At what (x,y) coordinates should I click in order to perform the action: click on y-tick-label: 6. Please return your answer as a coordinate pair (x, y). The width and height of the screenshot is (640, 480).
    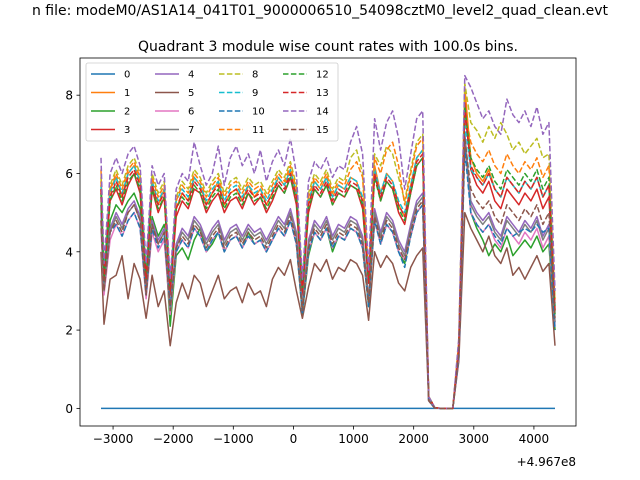
    Looking at the image, I should click on (69, 174).